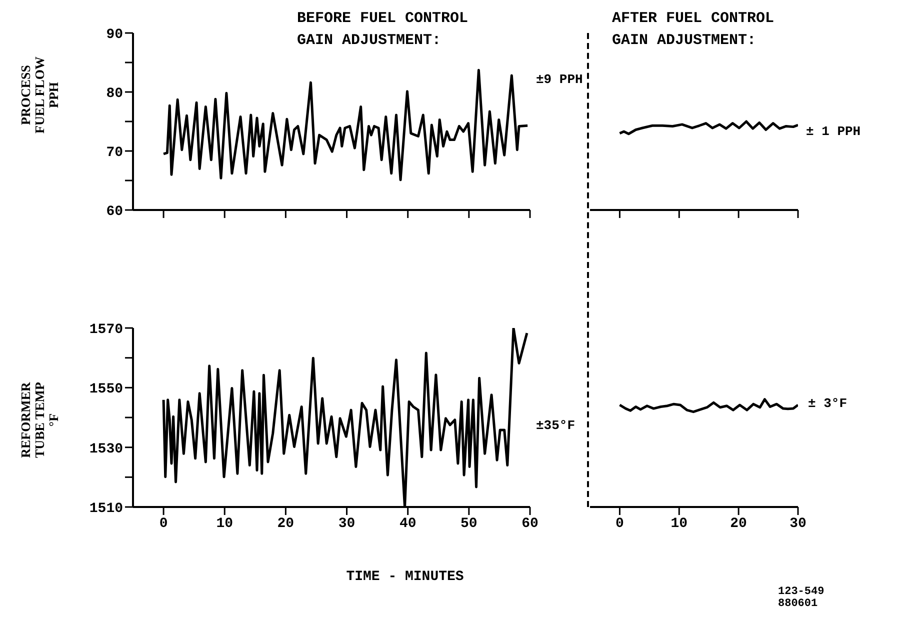 The height and width of the screenshot is (629, 898). Describe the element at coordinates (693, 30) in the screenshot. I see `chart-title: AFTER FUEL CONTROL GAIN ADJUSTMENT:` at that location.